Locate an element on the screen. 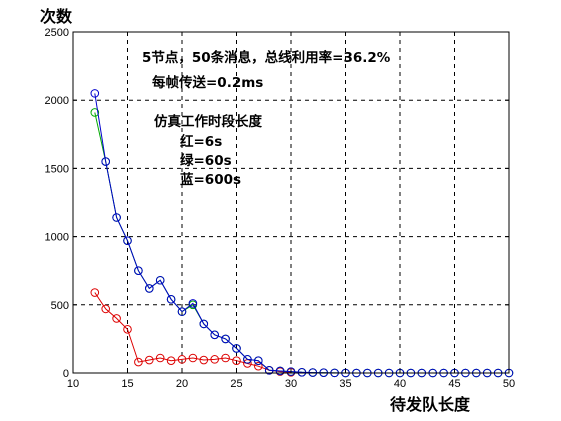 The height and width of the screenshot is (421, 561). x-axis-title: 待发队长度 is located at coordinates (430, 404).